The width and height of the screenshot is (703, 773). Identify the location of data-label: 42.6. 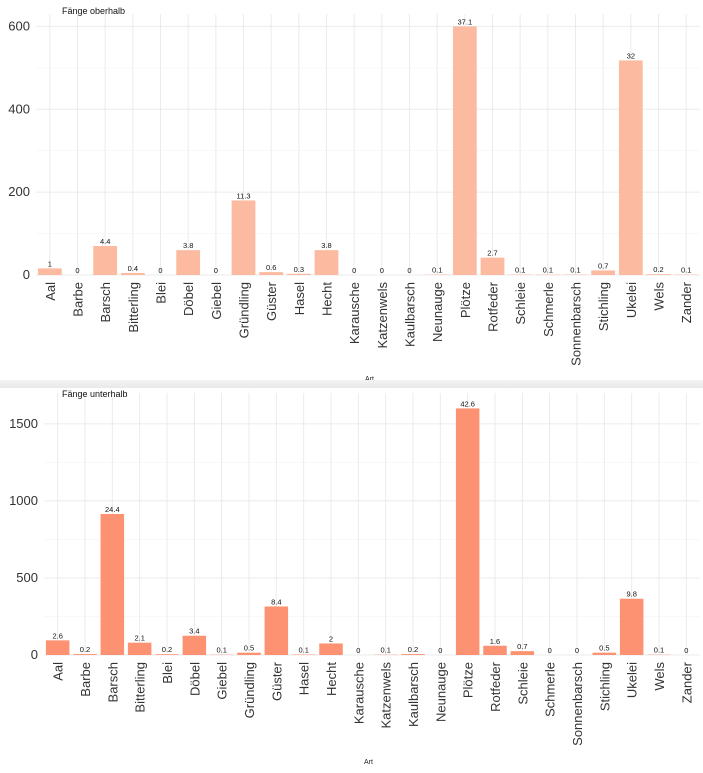
(467, 403).